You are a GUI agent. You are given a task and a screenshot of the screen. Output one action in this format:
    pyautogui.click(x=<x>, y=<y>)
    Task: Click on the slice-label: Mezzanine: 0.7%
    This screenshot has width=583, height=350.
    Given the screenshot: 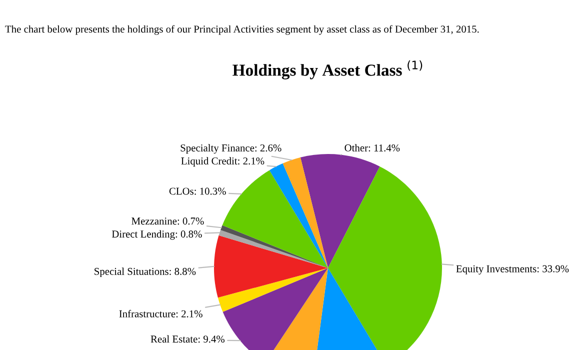 What is the action you would take?
    pyautogui.click(x=168, y=221)
    